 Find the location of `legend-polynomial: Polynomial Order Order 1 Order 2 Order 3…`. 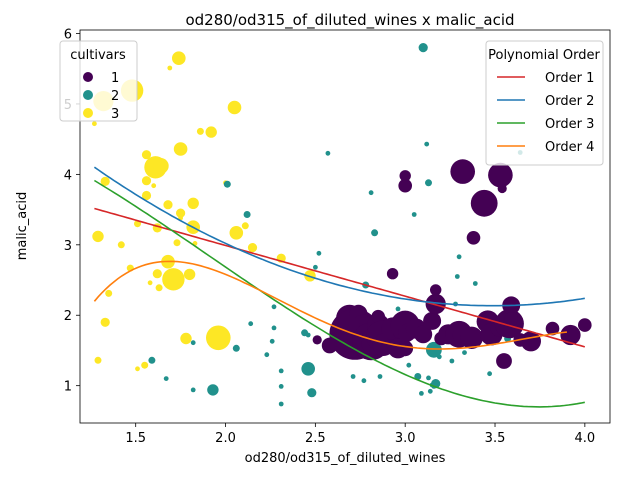

legend-polynomial: Polynomial Order Order 1 Order 2 Order 3… is located at coordinates (544, 103).